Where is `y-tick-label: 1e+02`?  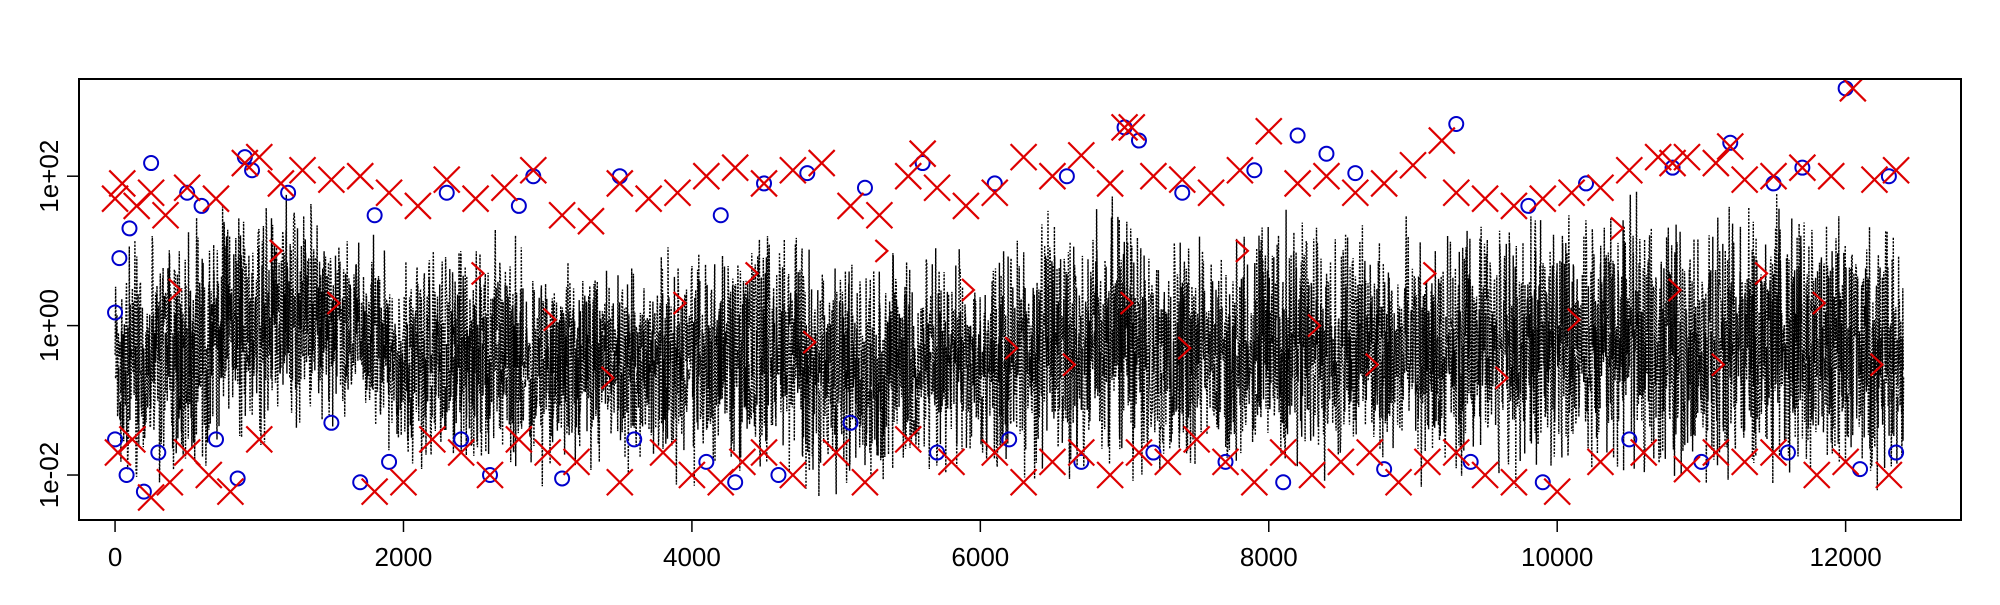 y-tick-label: 1e+02 is located at coordinates (49, 176).